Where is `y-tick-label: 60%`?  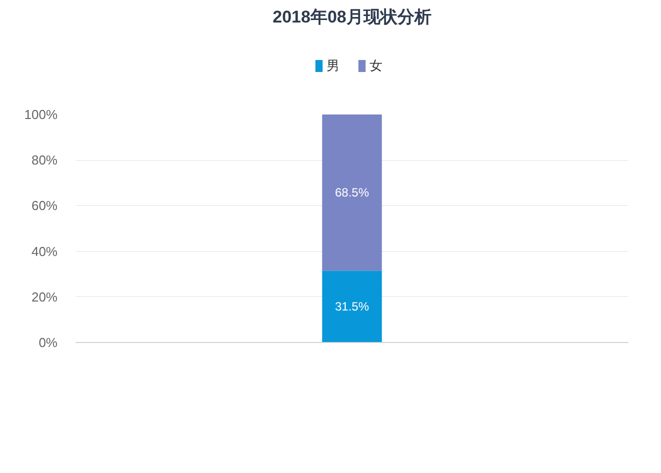
y-tick-label: 60% is located at coordinates (44, 206).